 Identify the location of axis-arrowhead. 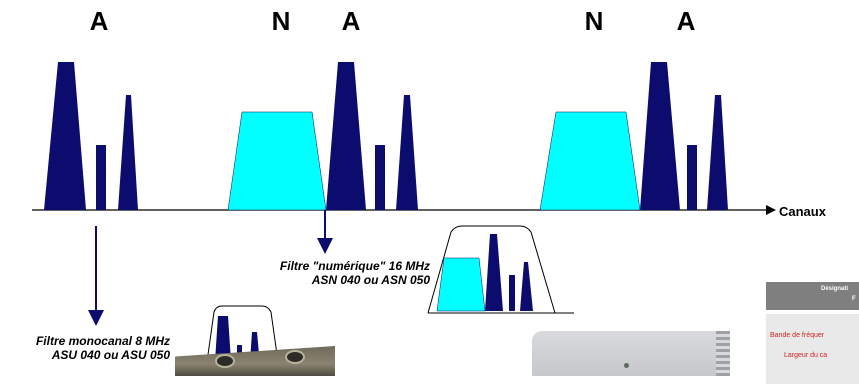
(771, 210).